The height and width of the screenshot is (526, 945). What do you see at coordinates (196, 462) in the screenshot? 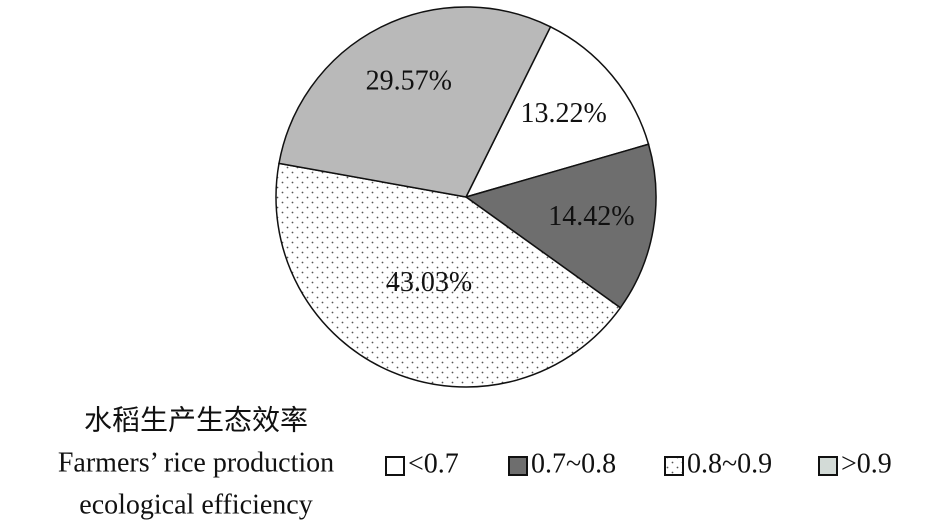
I see `legend-title: Farmers’ rice production` at bounding box center [196, 462].